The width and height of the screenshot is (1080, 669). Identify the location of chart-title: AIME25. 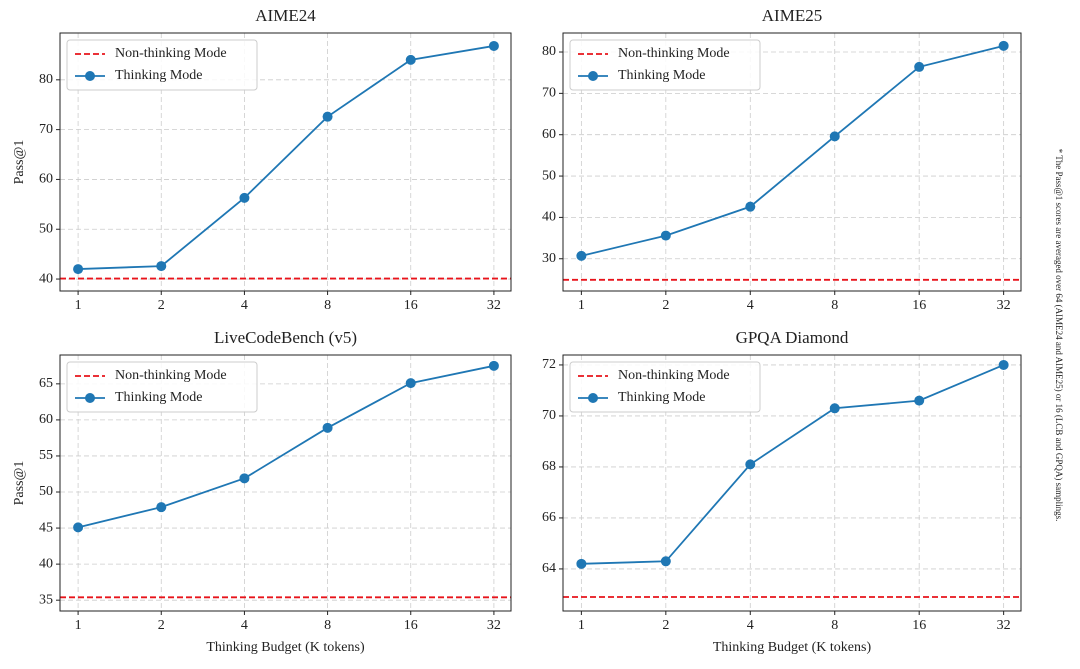
(792, 15).